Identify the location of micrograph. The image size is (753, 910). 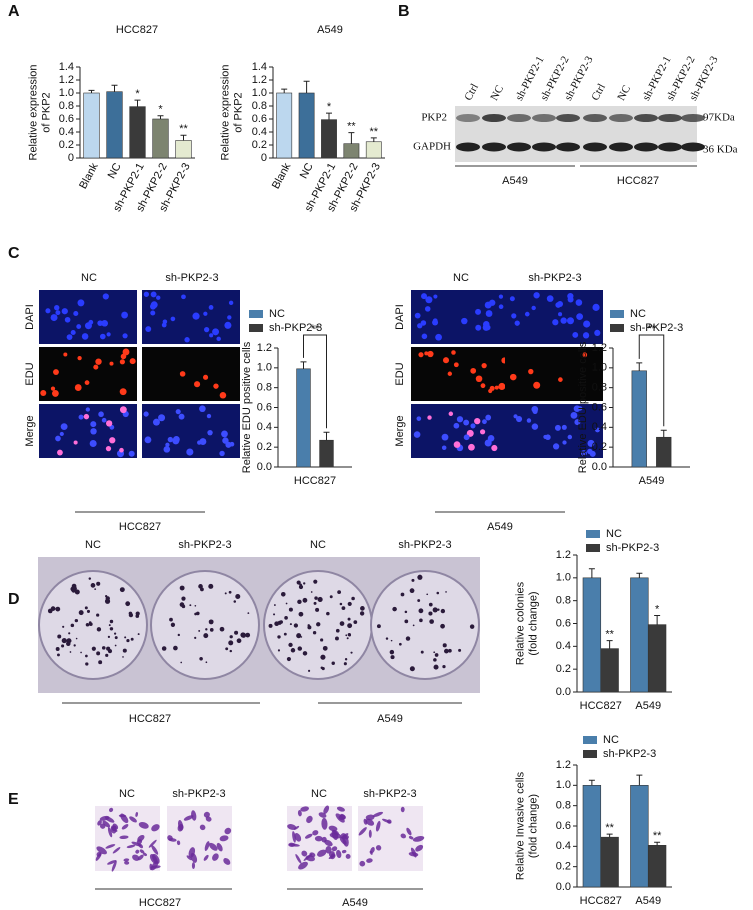
(460, 374).